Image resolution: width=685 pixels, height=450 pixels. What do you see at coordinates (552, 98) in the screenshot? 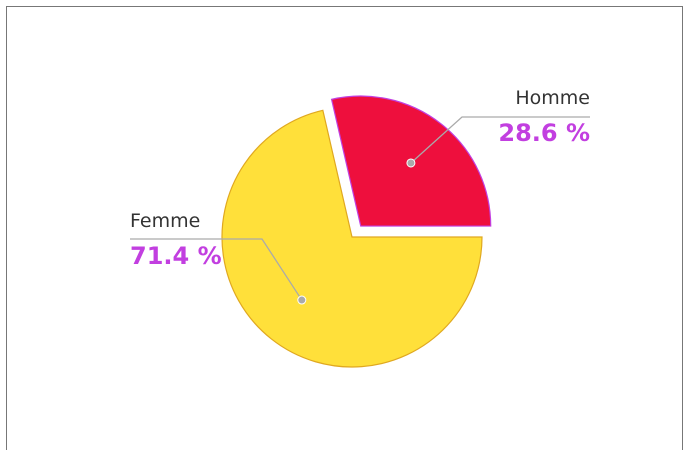
I see `slice-label: Homme` at bounding box center [552, 98].